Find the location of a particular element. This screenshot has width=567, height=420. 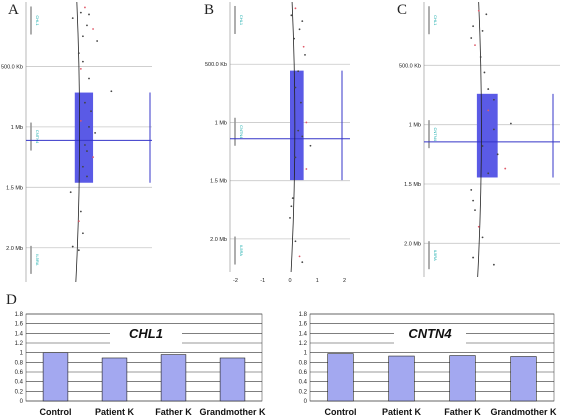

y-tick-label: 1.6 is located at coordinates (303, 325).